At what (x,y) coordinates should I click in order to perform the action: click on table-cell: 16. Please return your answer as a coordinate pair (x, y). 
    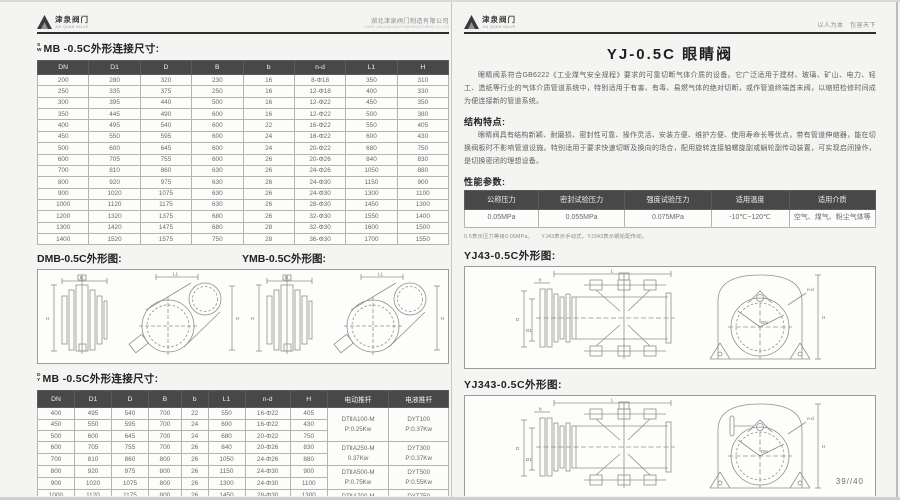
    Looking at the image, I should click on (268, 103).